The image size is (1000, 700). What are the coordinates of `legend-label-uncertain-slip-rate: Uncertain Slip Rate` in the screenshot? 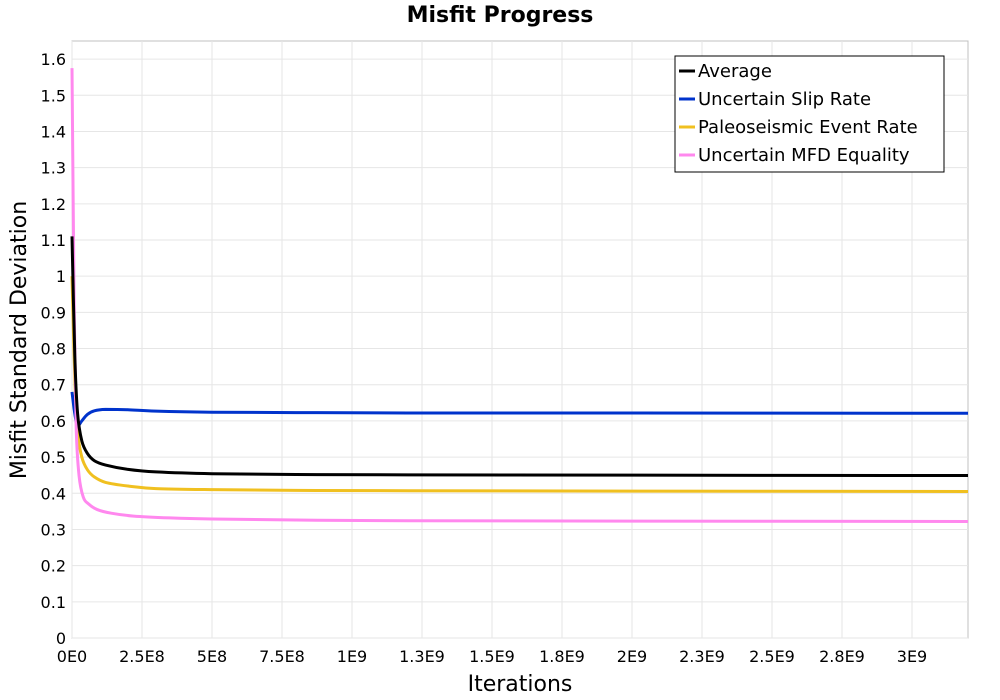 It's located at (784, 99).